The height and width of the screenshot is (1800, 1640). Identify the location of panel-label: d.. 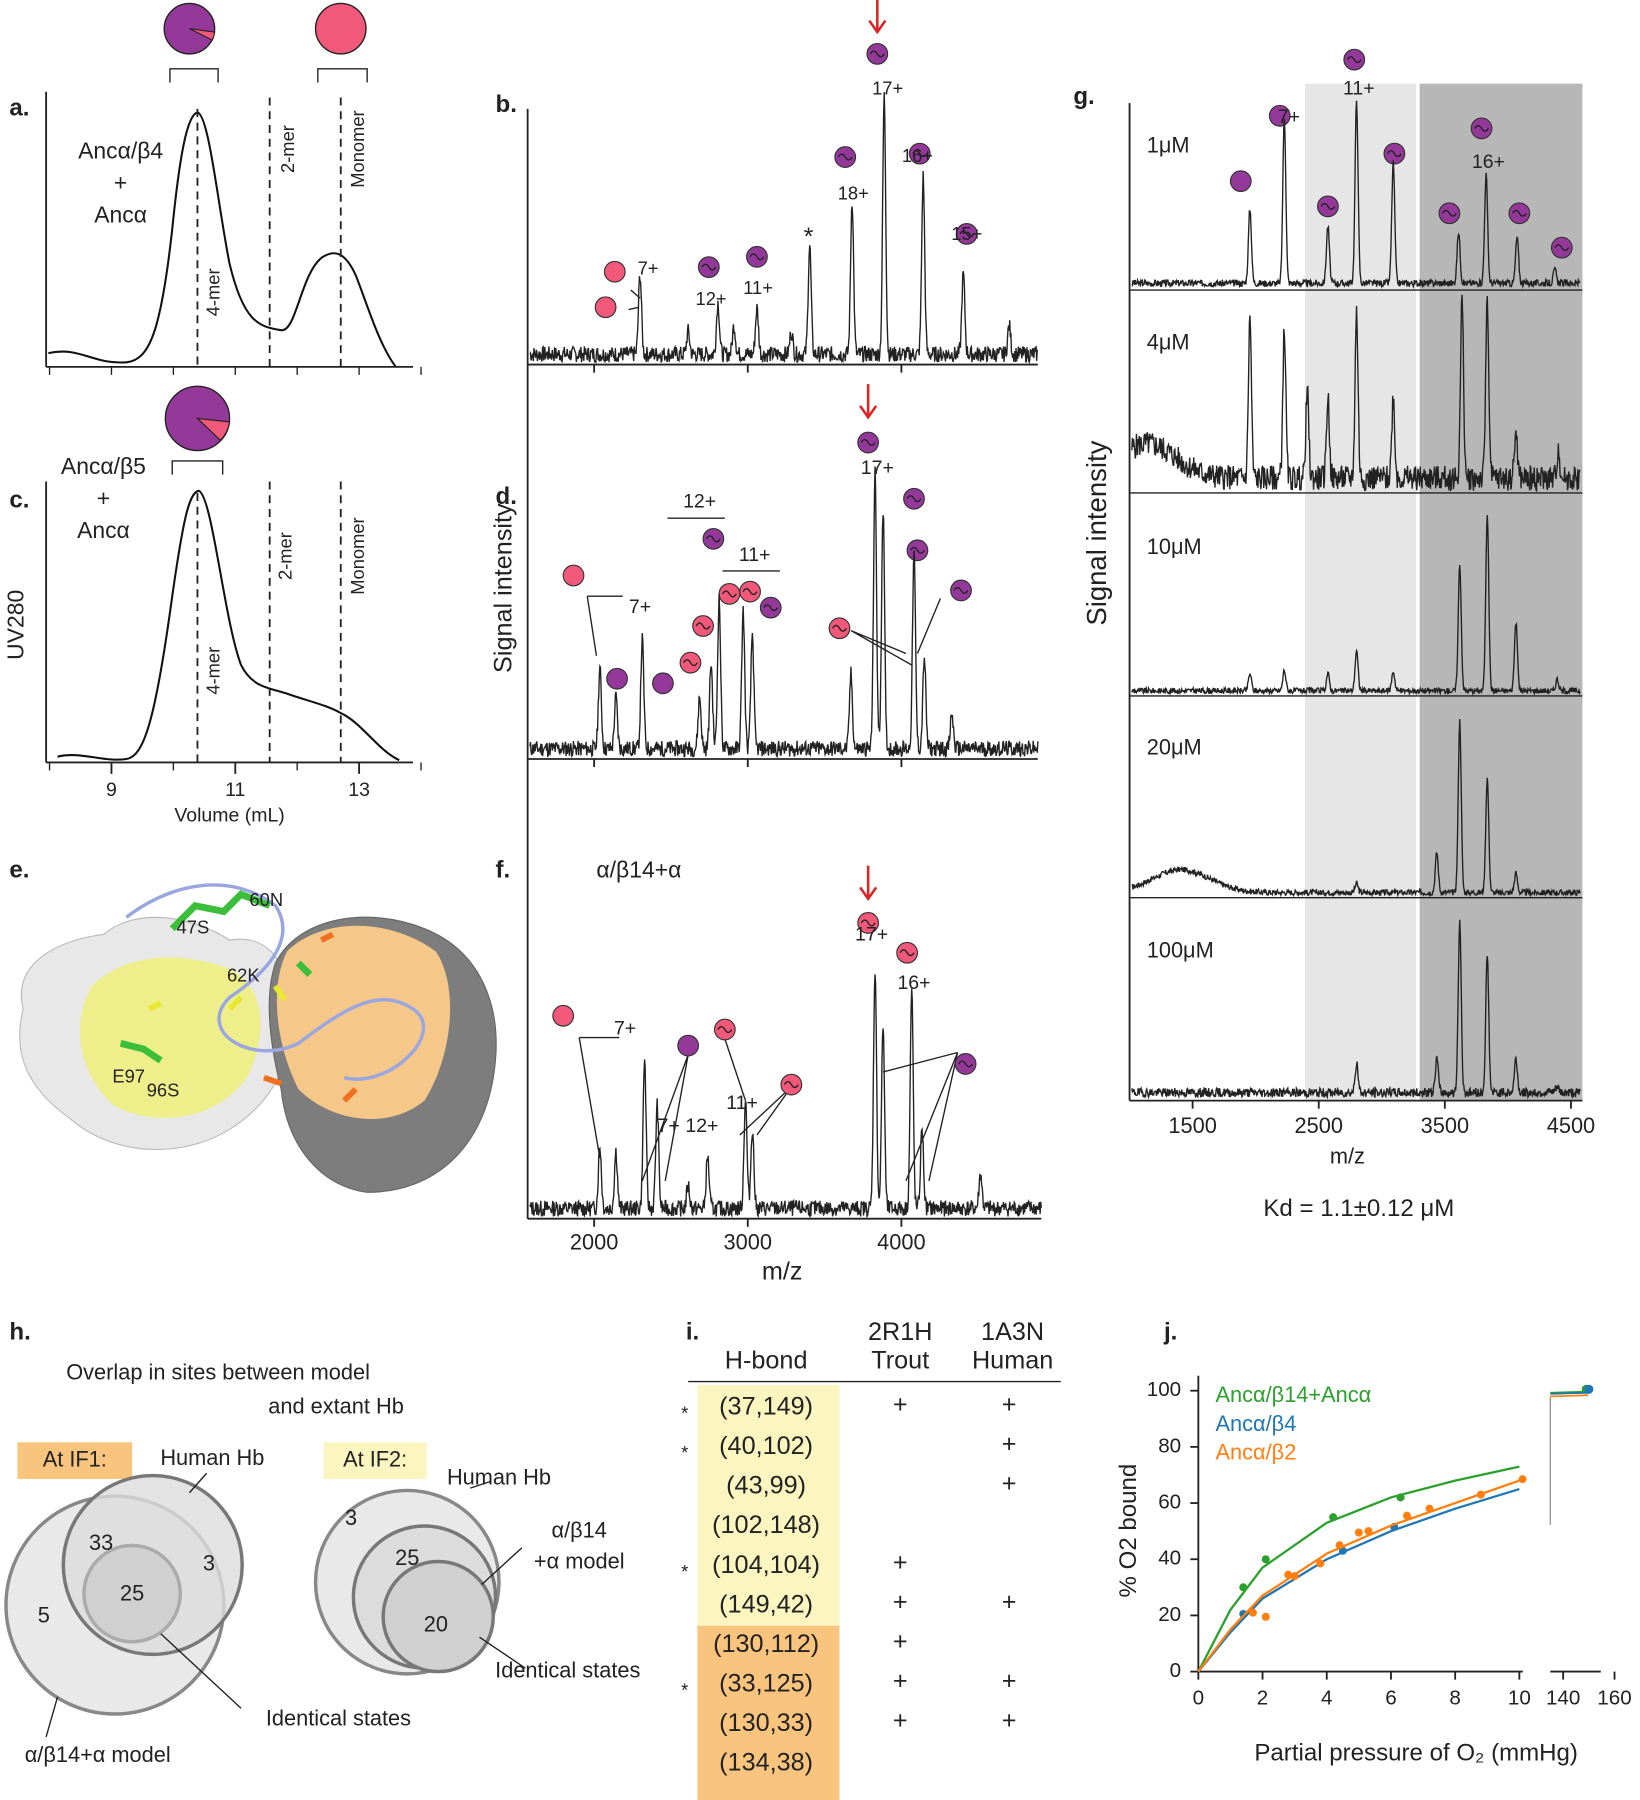
(506, 496).